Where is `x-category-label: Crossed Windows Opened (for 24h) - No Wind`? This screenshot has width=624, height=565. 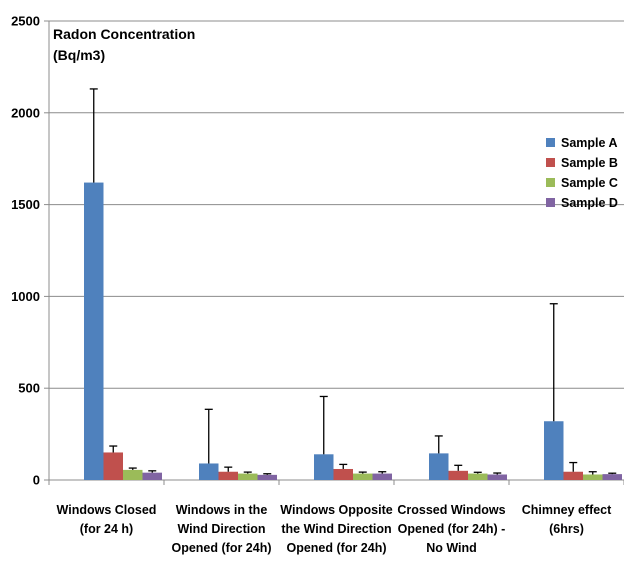
x-category-label: Crossed Windows Opened (for 24h) - No Wind is located at coordinates (451, 529).